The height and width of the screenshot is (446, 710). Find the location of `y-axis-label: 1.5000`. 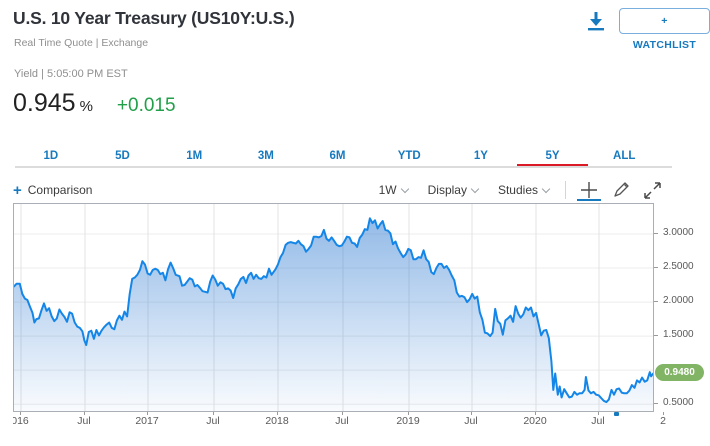

y-axis-label: 1.5000 is located at coordinates (678, 334).